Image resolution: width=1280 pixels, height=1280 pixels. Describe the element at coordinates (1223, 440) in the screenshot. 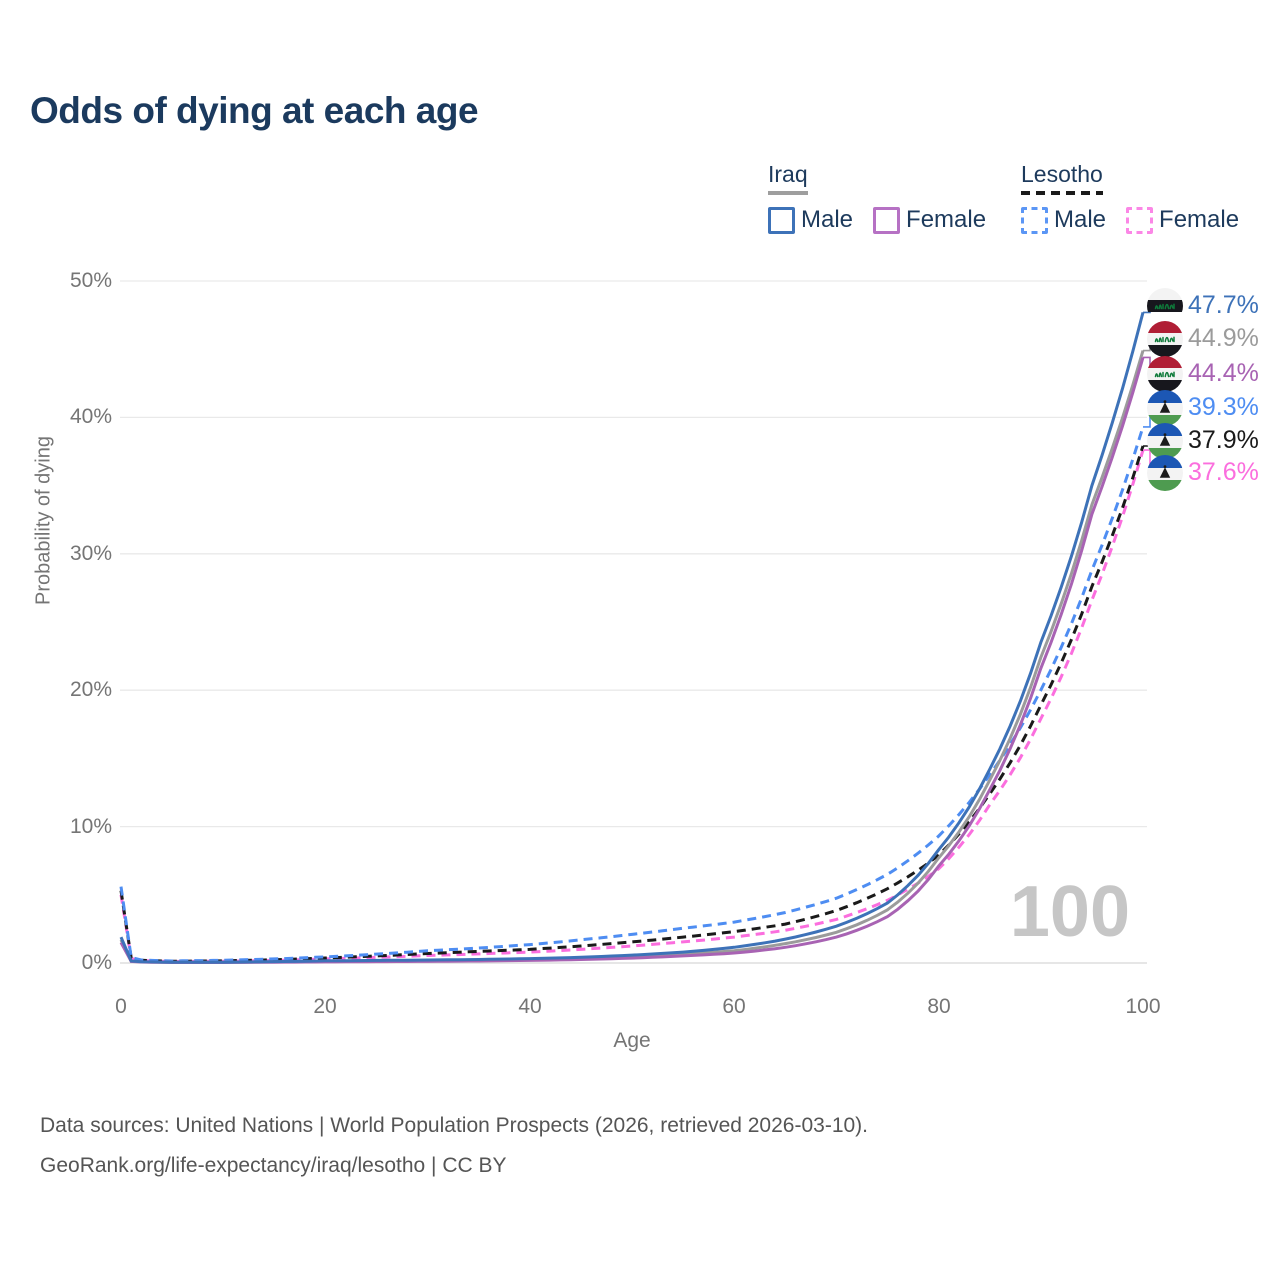

I see `end-value-lesotho-both: 37.9%` at that location.